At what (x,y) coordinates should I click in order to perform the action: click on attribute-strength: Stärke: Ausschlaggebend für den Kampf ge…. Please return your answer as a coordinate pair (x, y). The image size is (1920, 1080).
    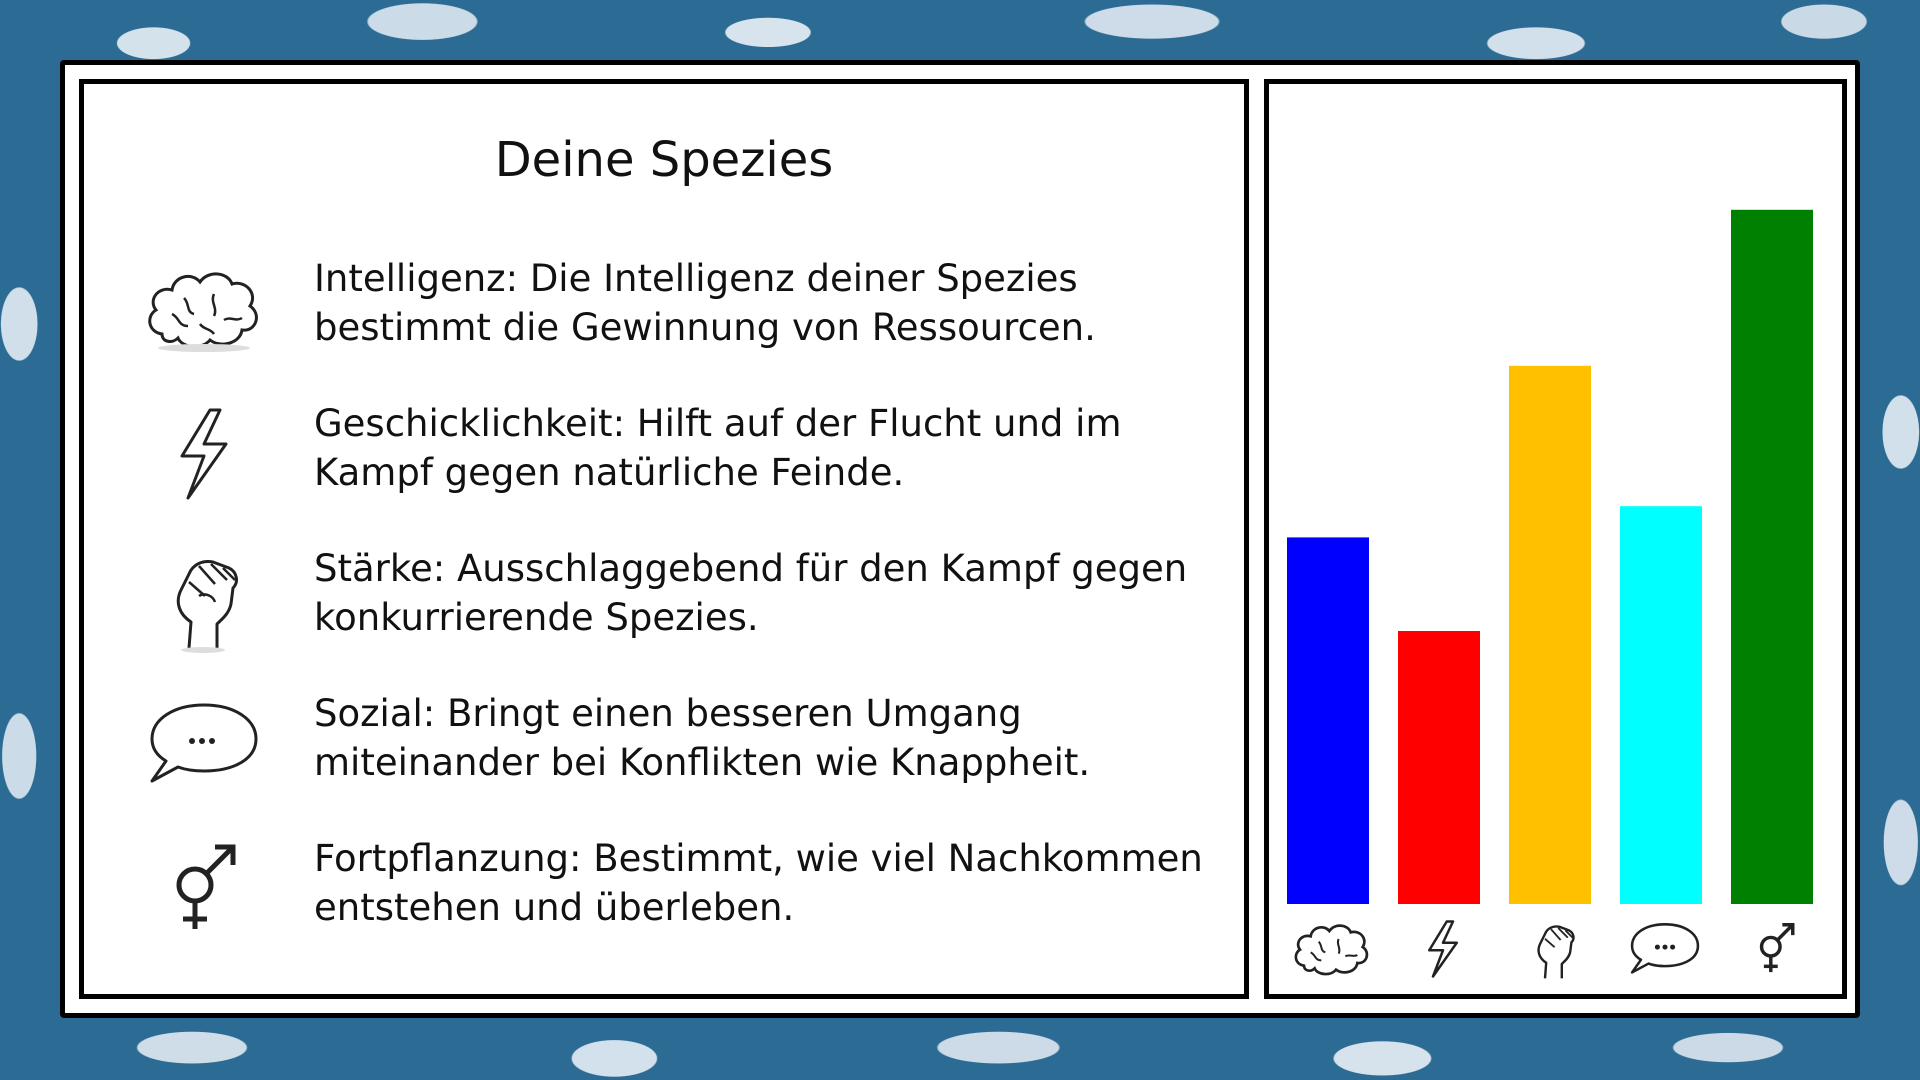
    Looking at the image, I should click on (679, 616).